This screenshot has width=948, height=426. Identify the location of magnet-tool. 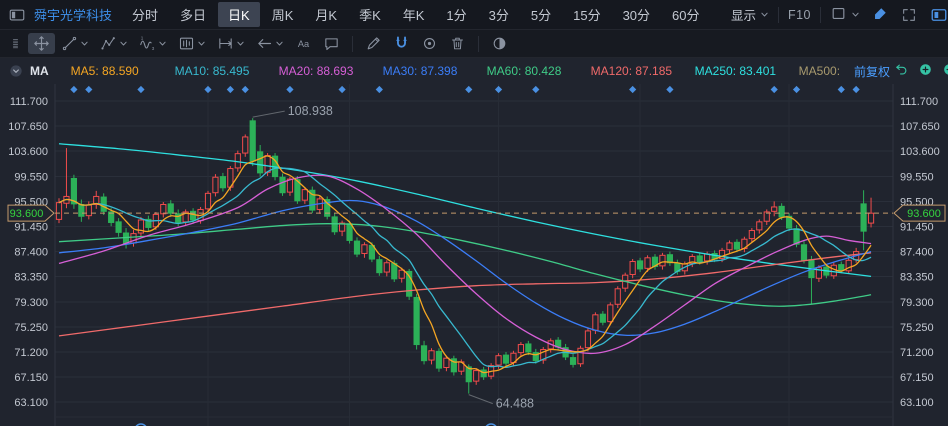
(401, 43).